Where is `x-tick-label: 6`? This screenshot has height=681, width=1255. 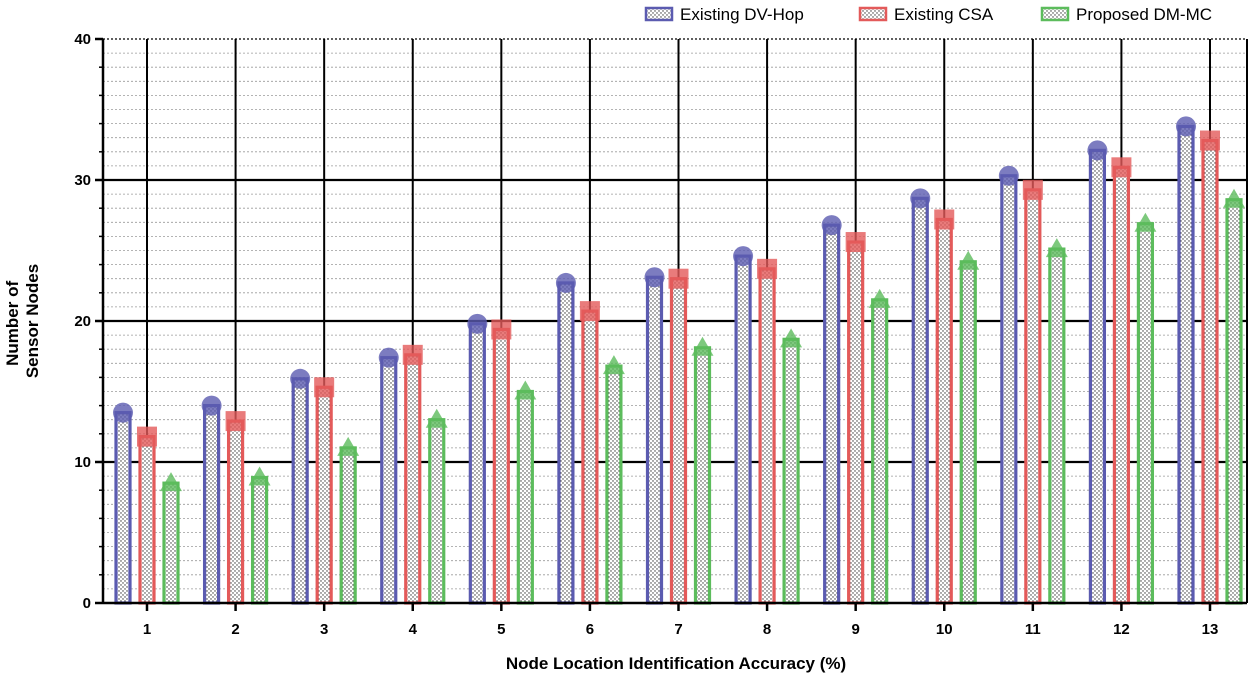 x-tick-label: 6 is located at coordinates (590, 629).